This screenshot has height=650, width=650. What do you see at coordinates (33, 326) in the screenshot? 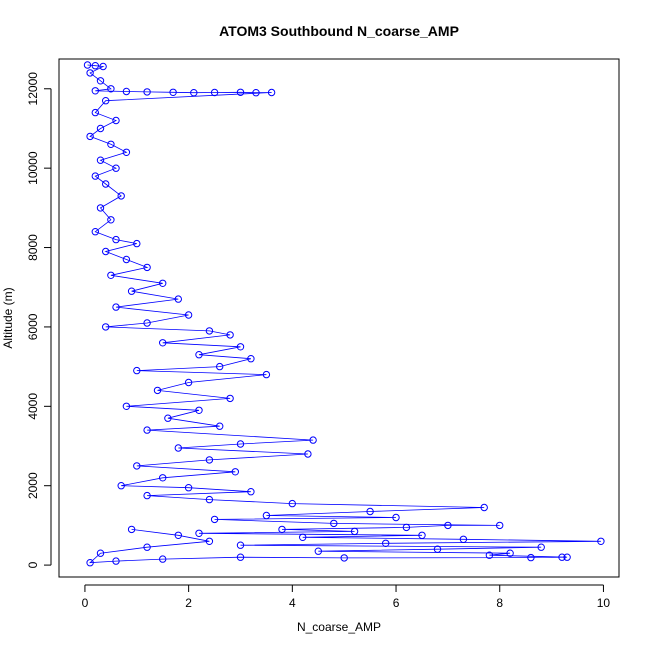
I see `y-tick-label: 6000` at bounding box center [33, 326].